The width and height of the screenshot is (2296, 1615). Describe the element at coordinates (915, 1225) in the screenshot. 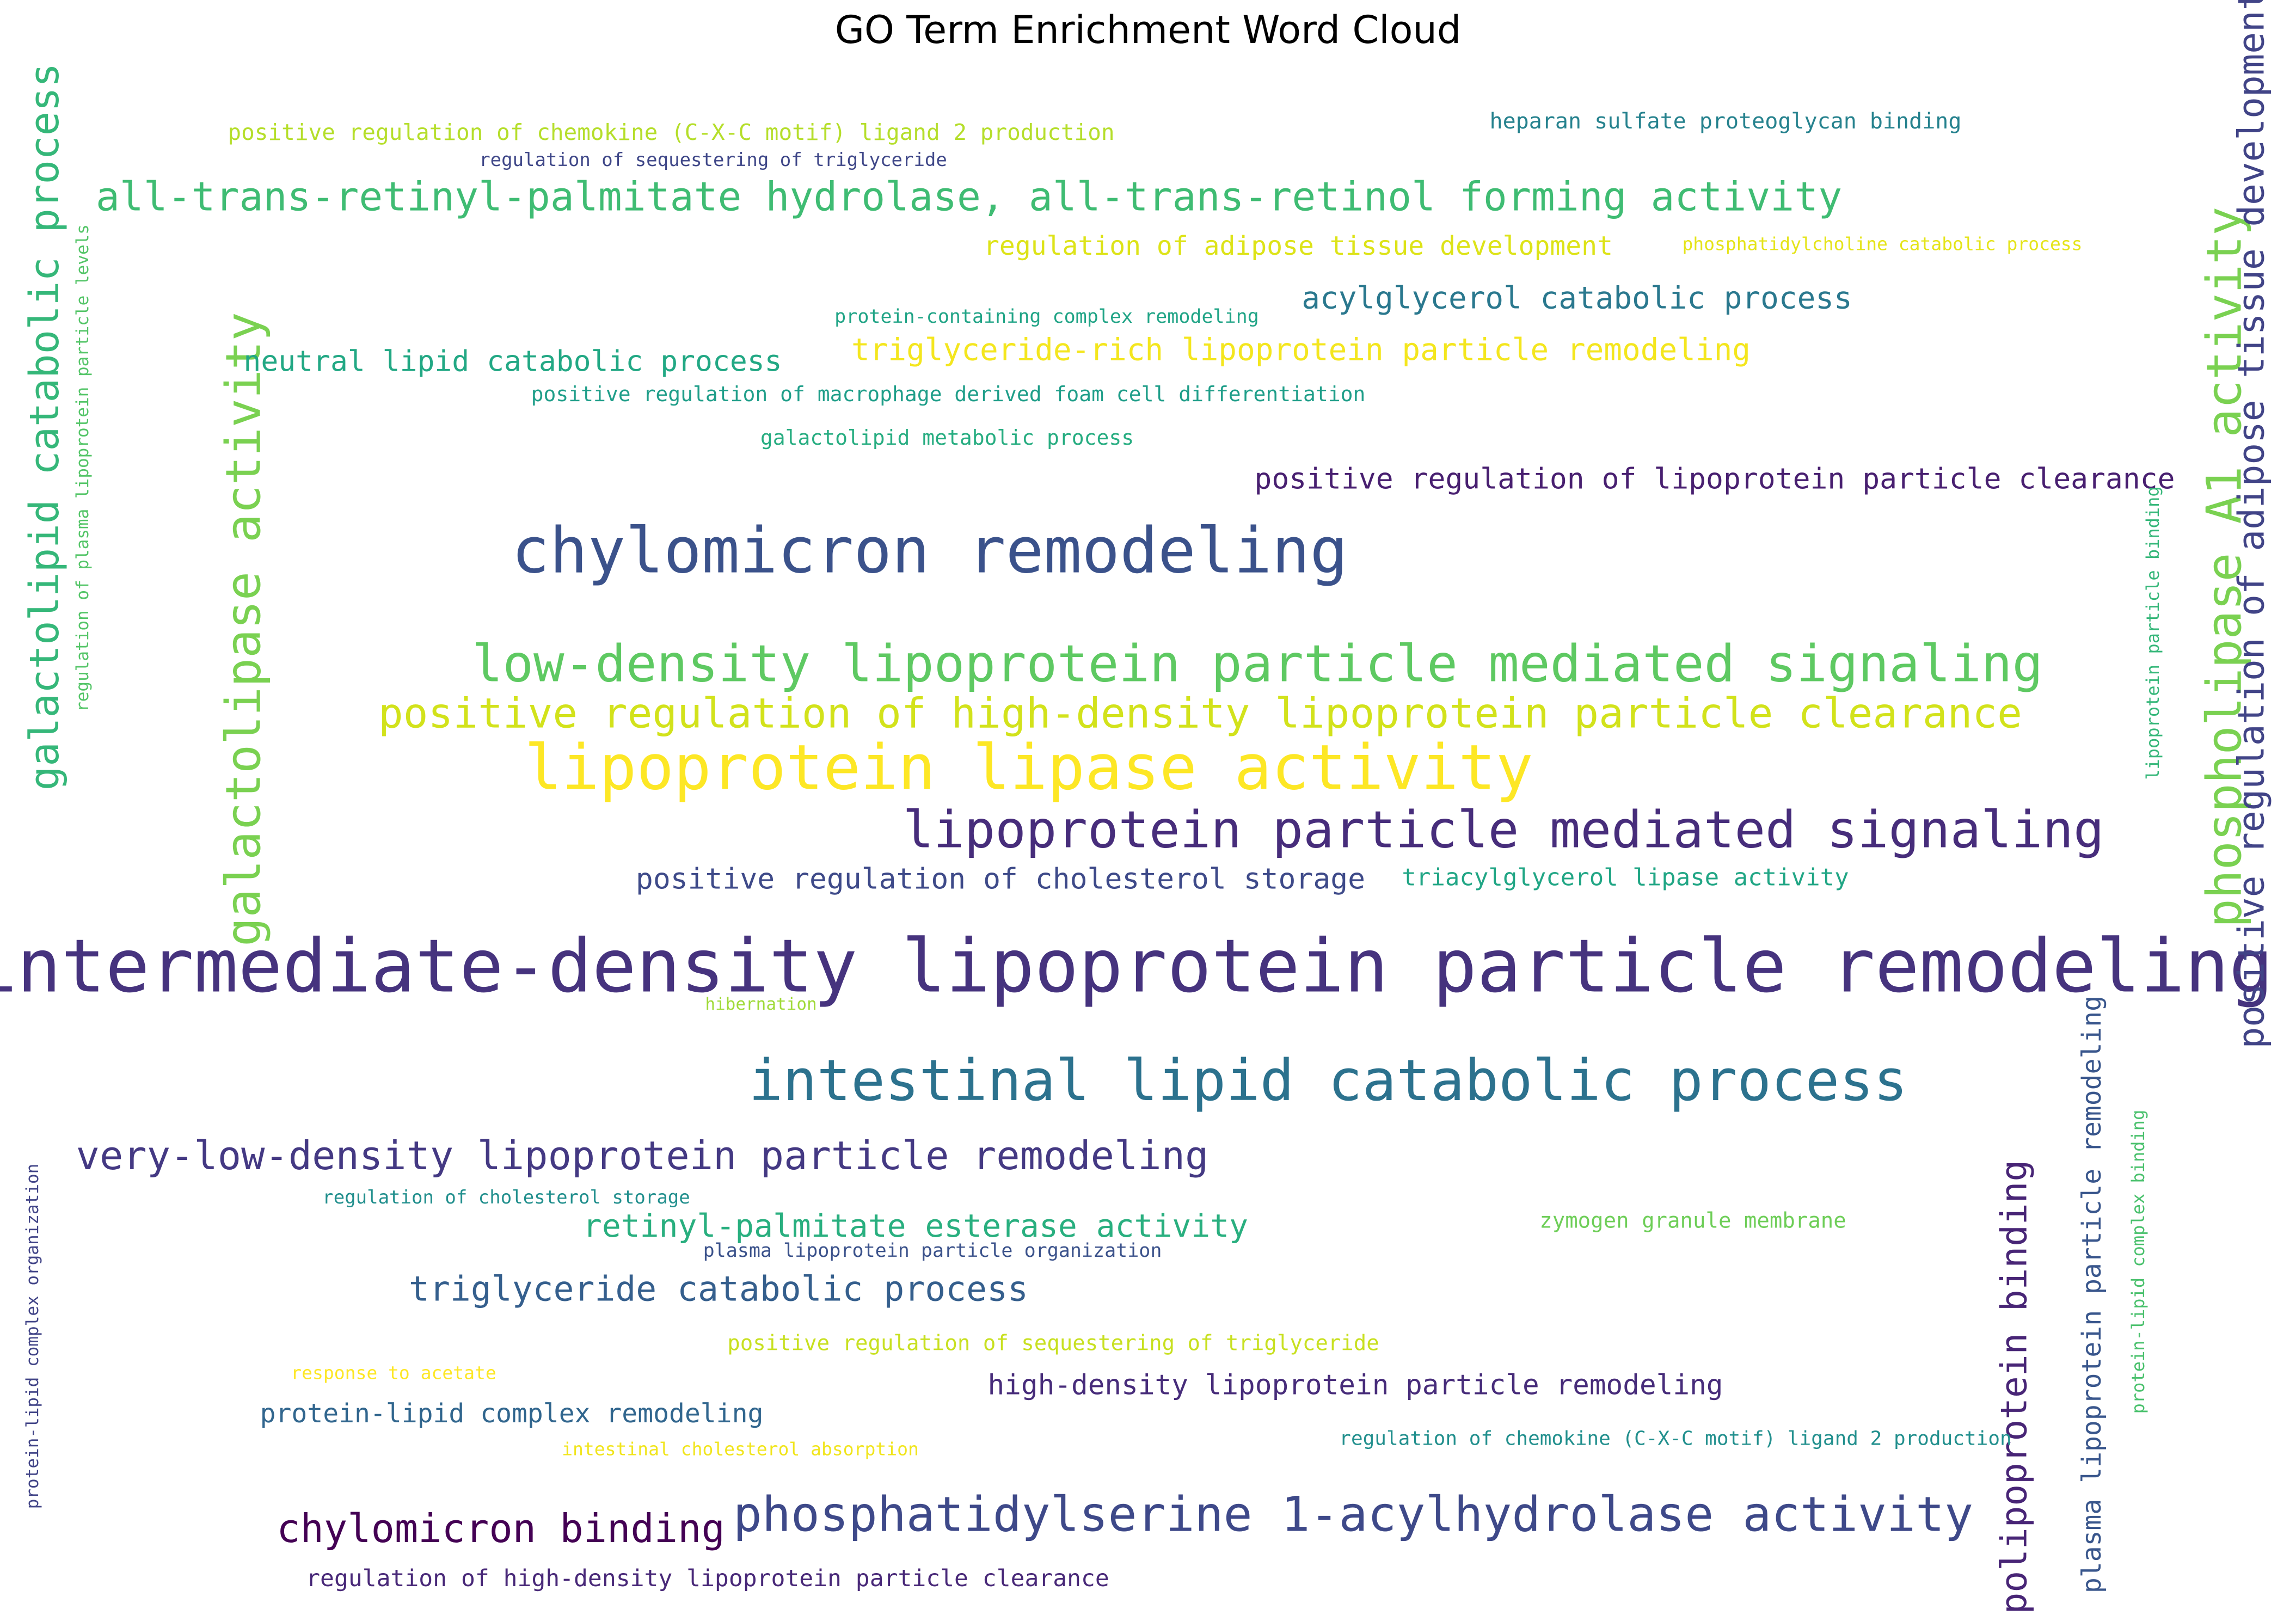

I see `word-cloud-term: retinyl-palmitate esterase activity` at that location.